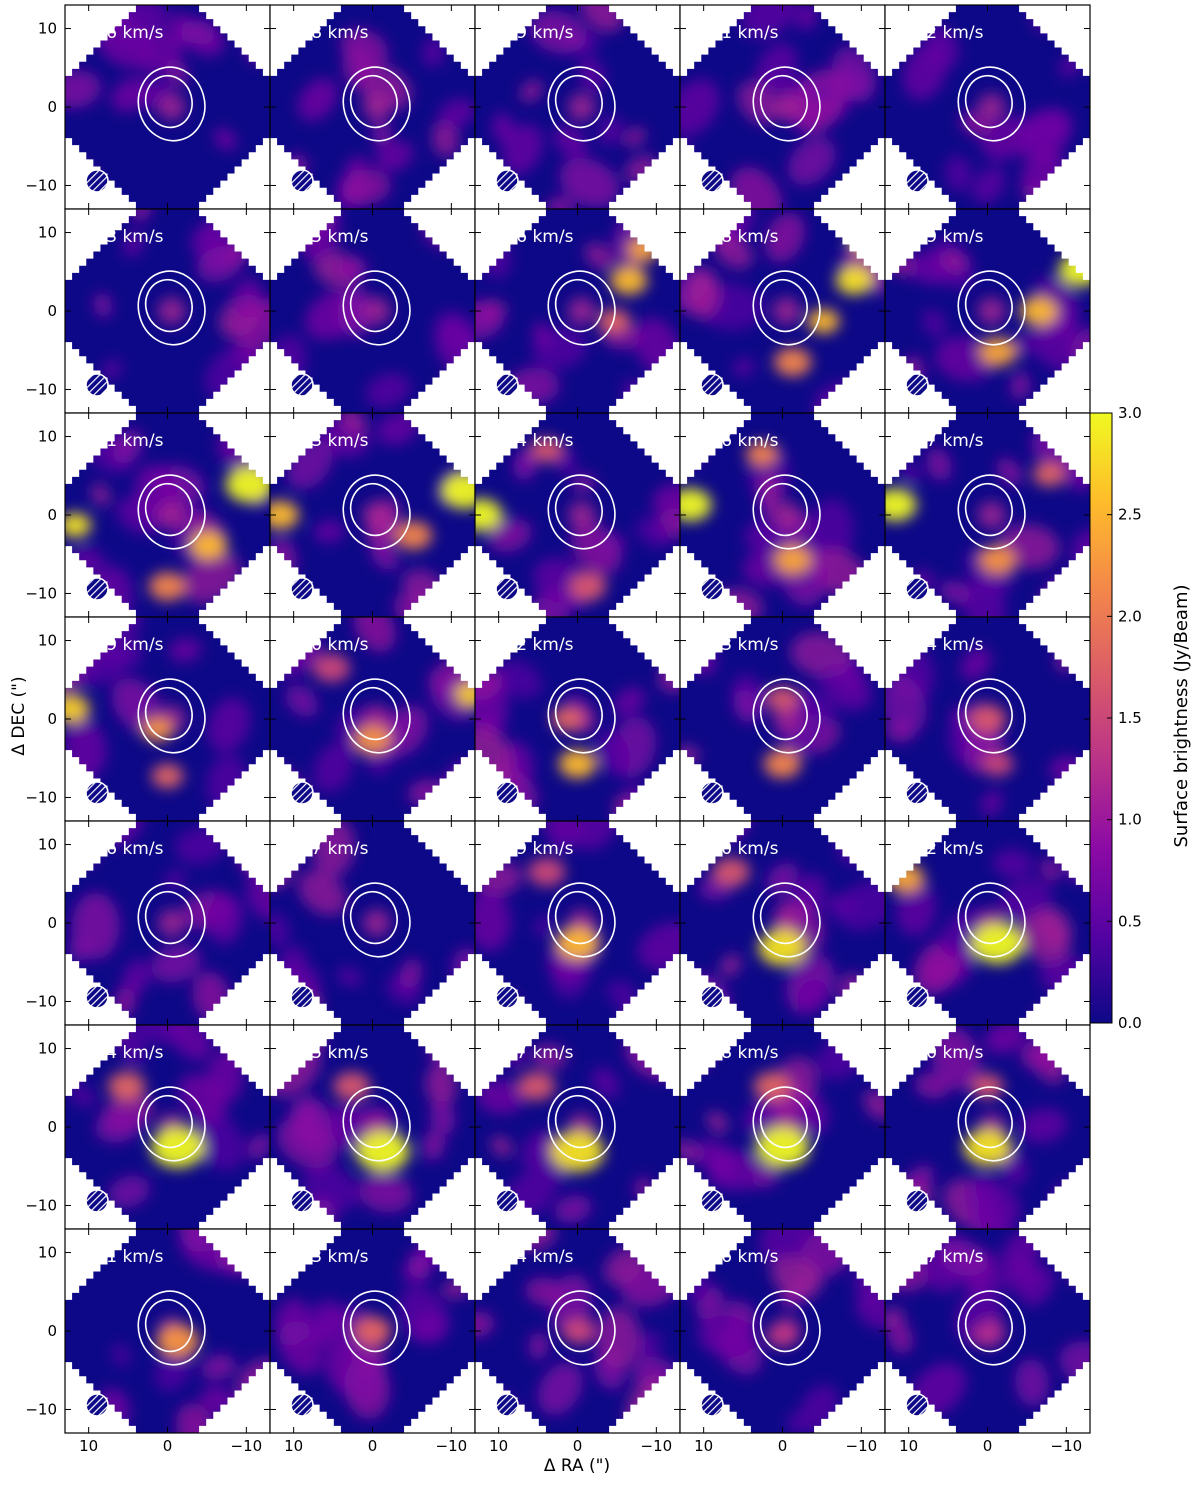 The width and height of the screenshot is (1200, 1486). What do you see at coordinates (742, 441) in the screenshot?
I see `velocity-label: 3.6 km/s` at bounding box center [742, 441].